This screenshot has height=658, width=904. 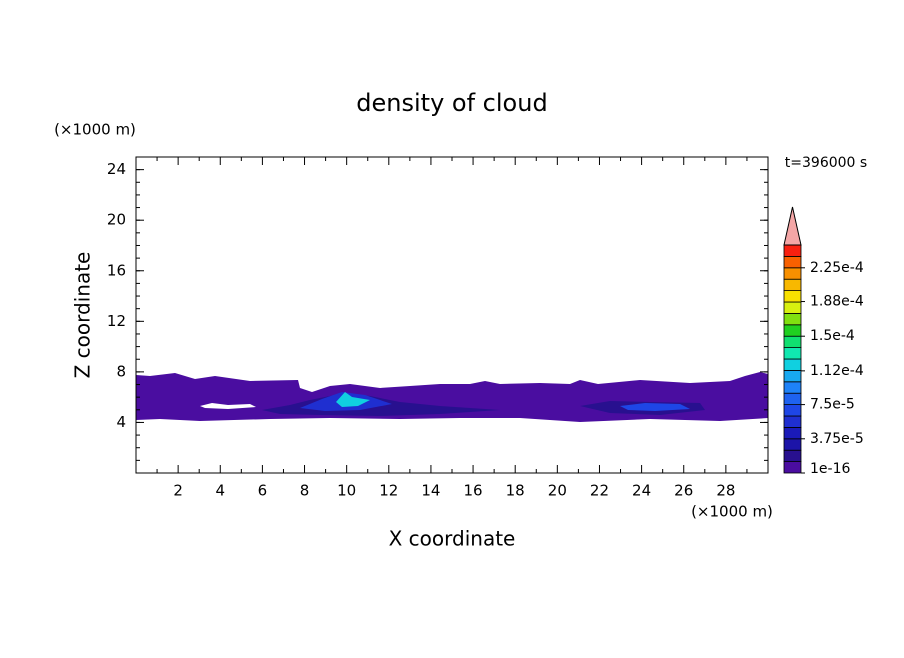 What do you see at coordinates (388, 491) in the screenshot?
I see `x-tick-label: 12` at bounding box center [388, 491].